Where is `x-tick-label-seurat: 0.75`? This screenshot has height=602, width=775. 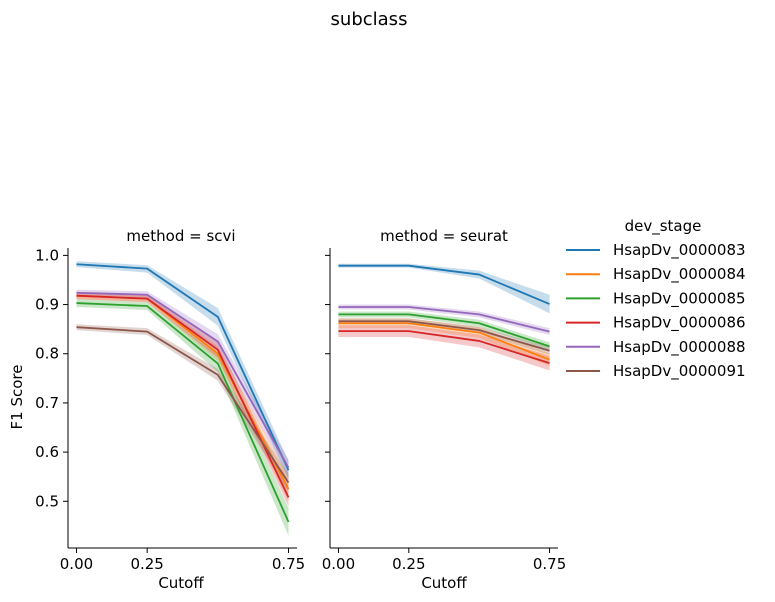
x-tick-label-seurat: 0.75 is located at coordinates (549, 564).